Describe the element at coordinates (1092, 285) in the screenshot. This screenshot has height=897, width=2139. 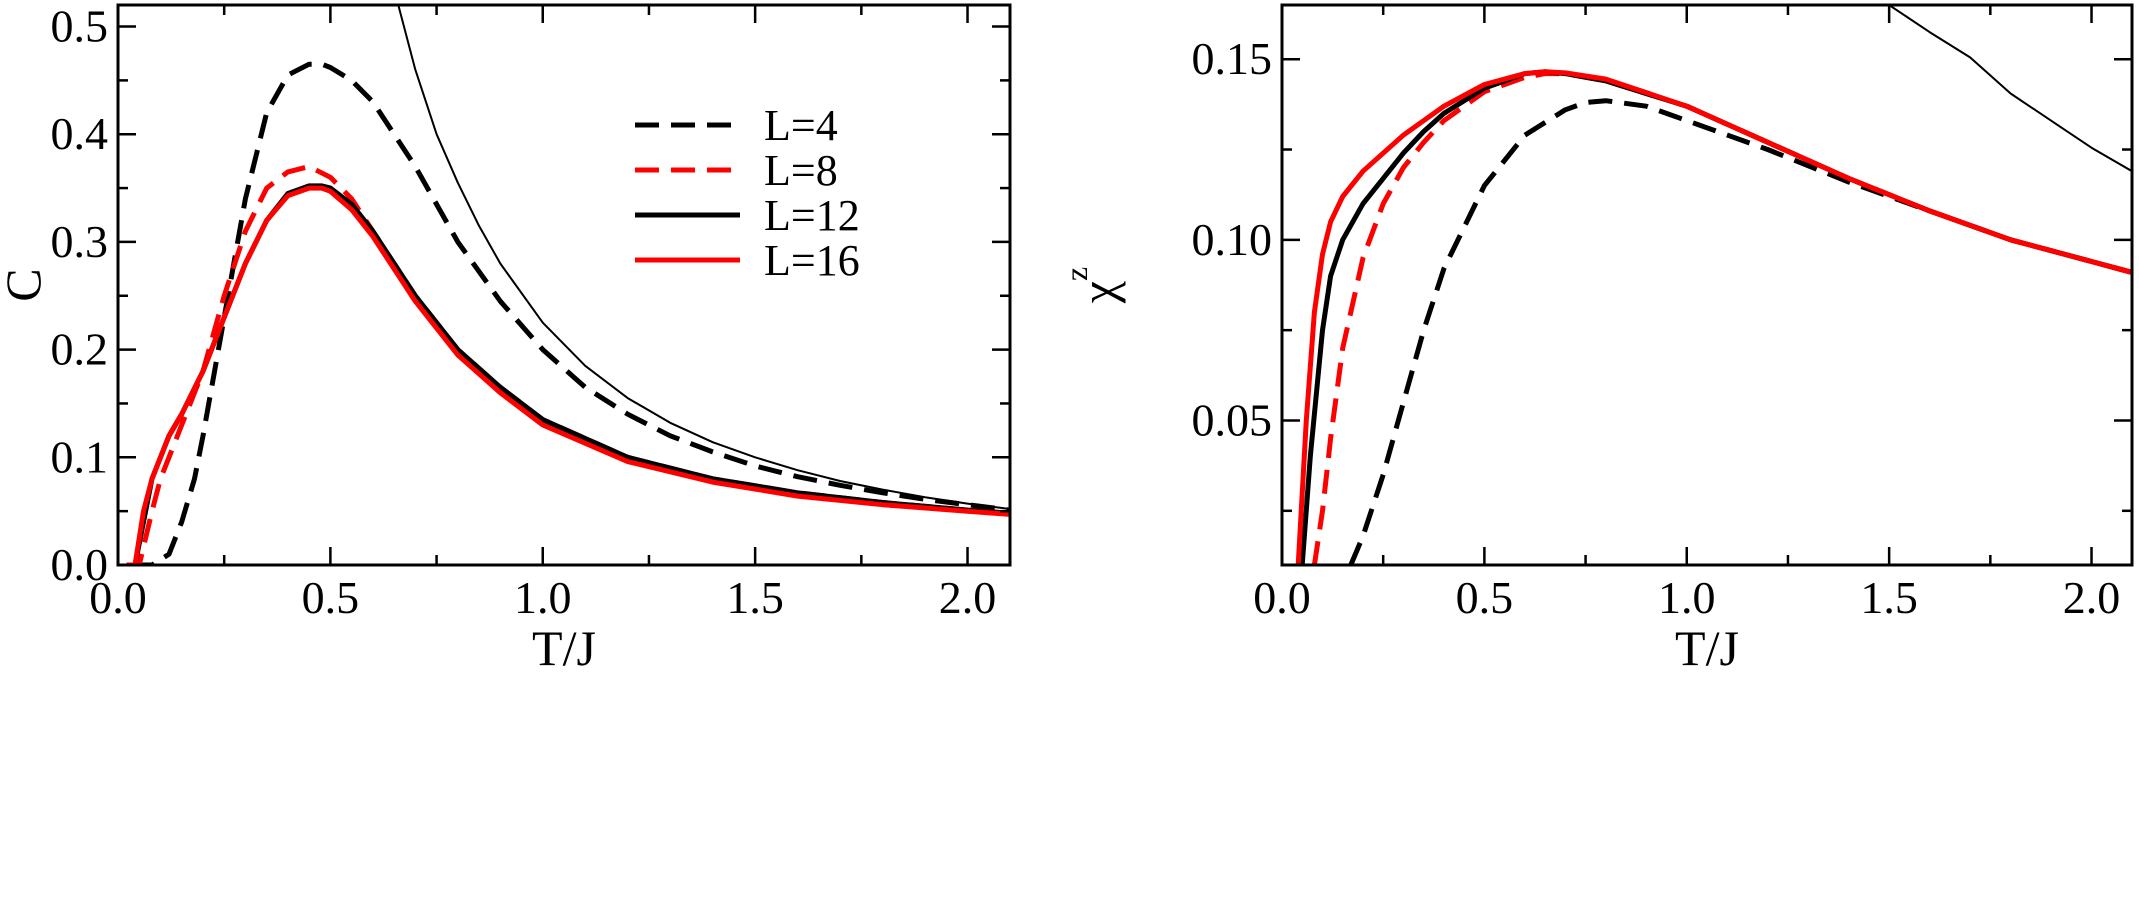
I see `y-axis-label: χz` at that location.